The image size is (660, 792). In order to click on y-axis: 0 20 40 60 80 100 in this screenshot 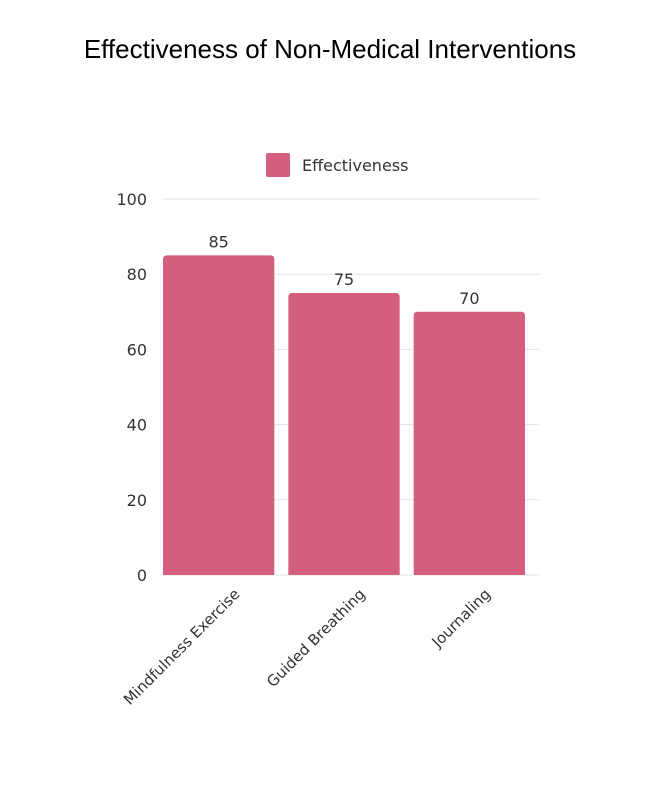, I will do `click(131, 387)`.